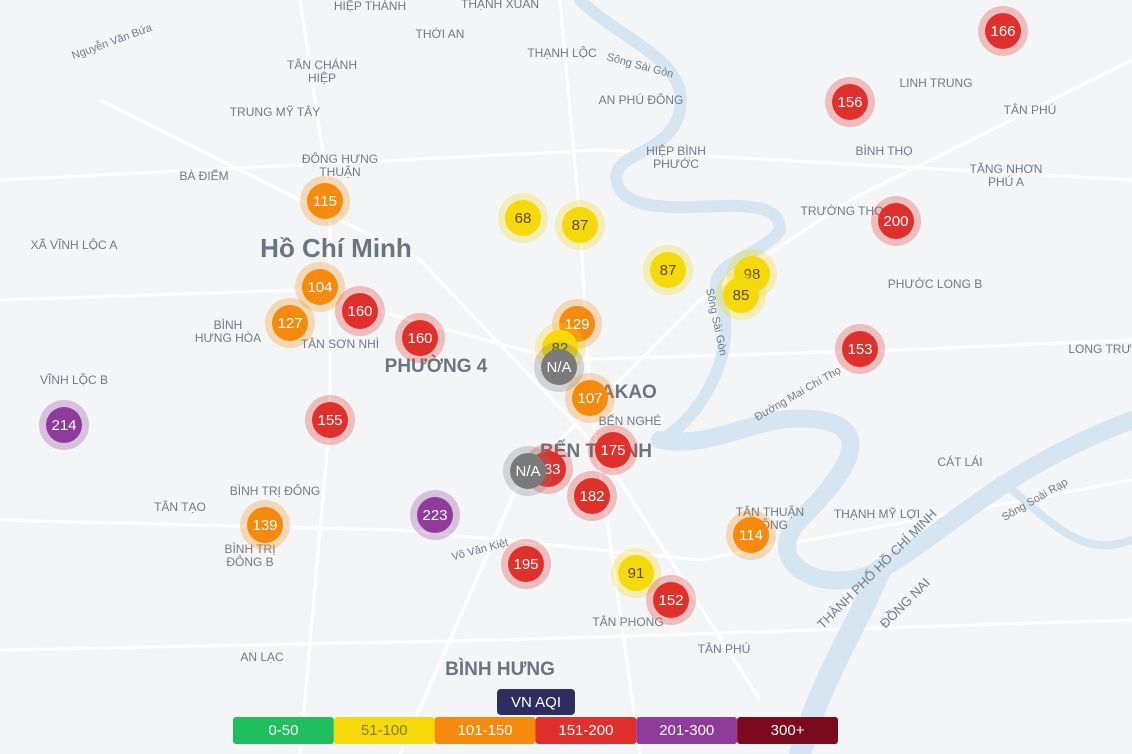  Describe the element at coordinates (577, 324) in the screenshot. I see `aqi-marker: 129` at that location.